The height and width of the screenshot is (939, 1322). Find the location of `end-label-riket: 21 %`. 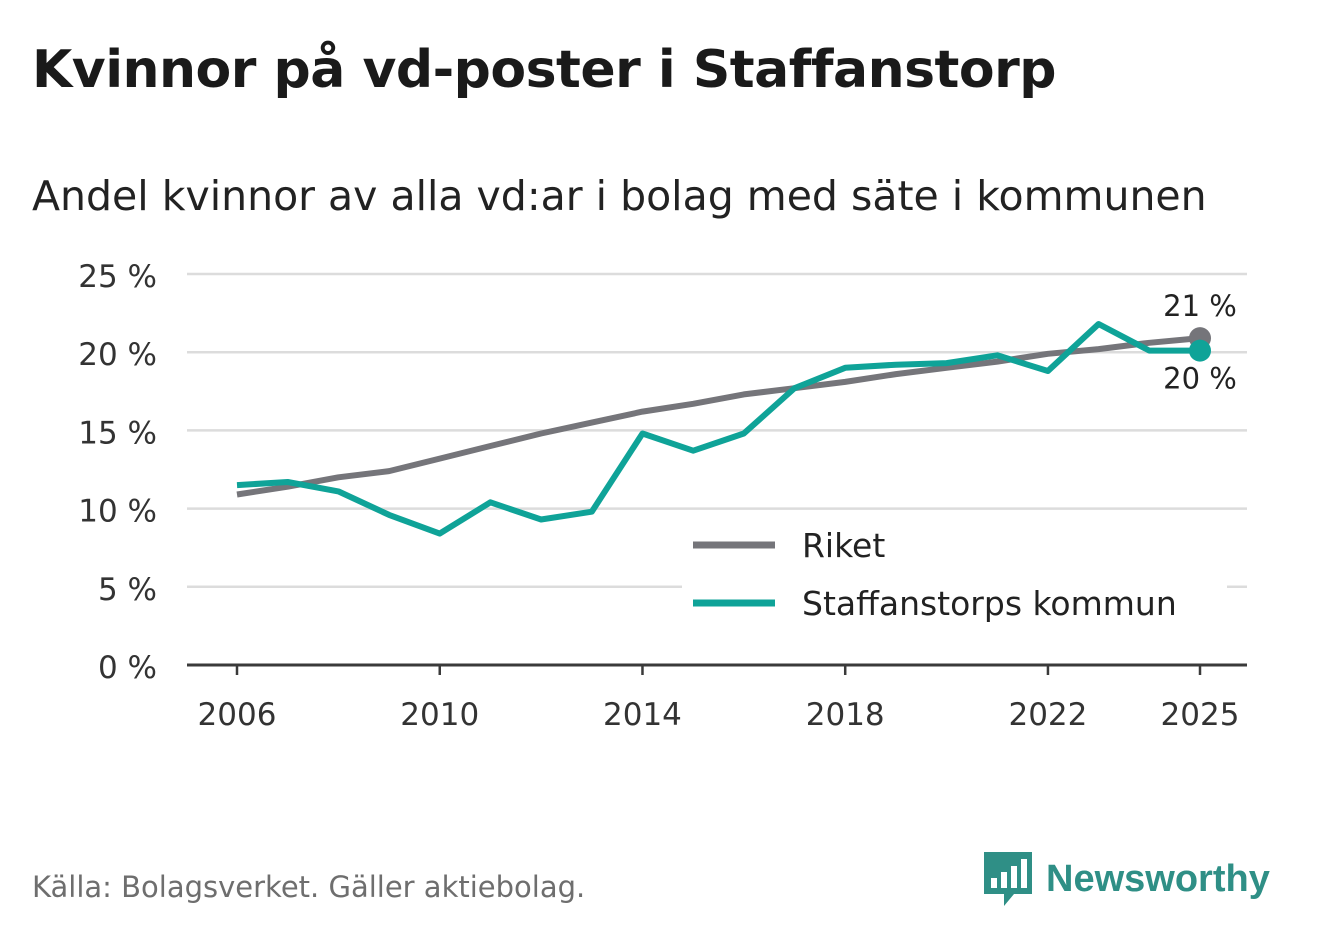

end-label-riket: 21 % is located at coordinates (1200, 306).